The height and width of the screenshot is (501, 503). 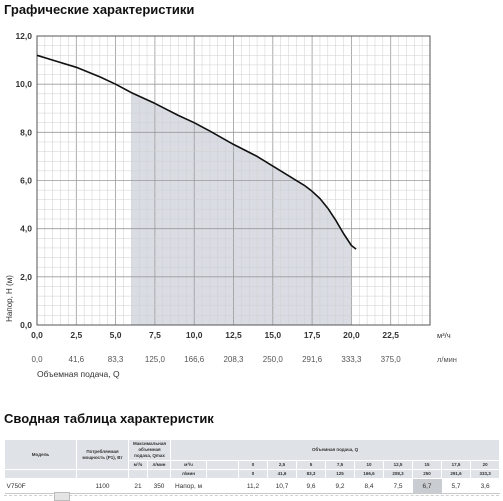 What do you see at coordinates (78, 374) in the screenshot?
I see `x-axis-title: Объемная подача, Q` at bounding box center [78, 374].